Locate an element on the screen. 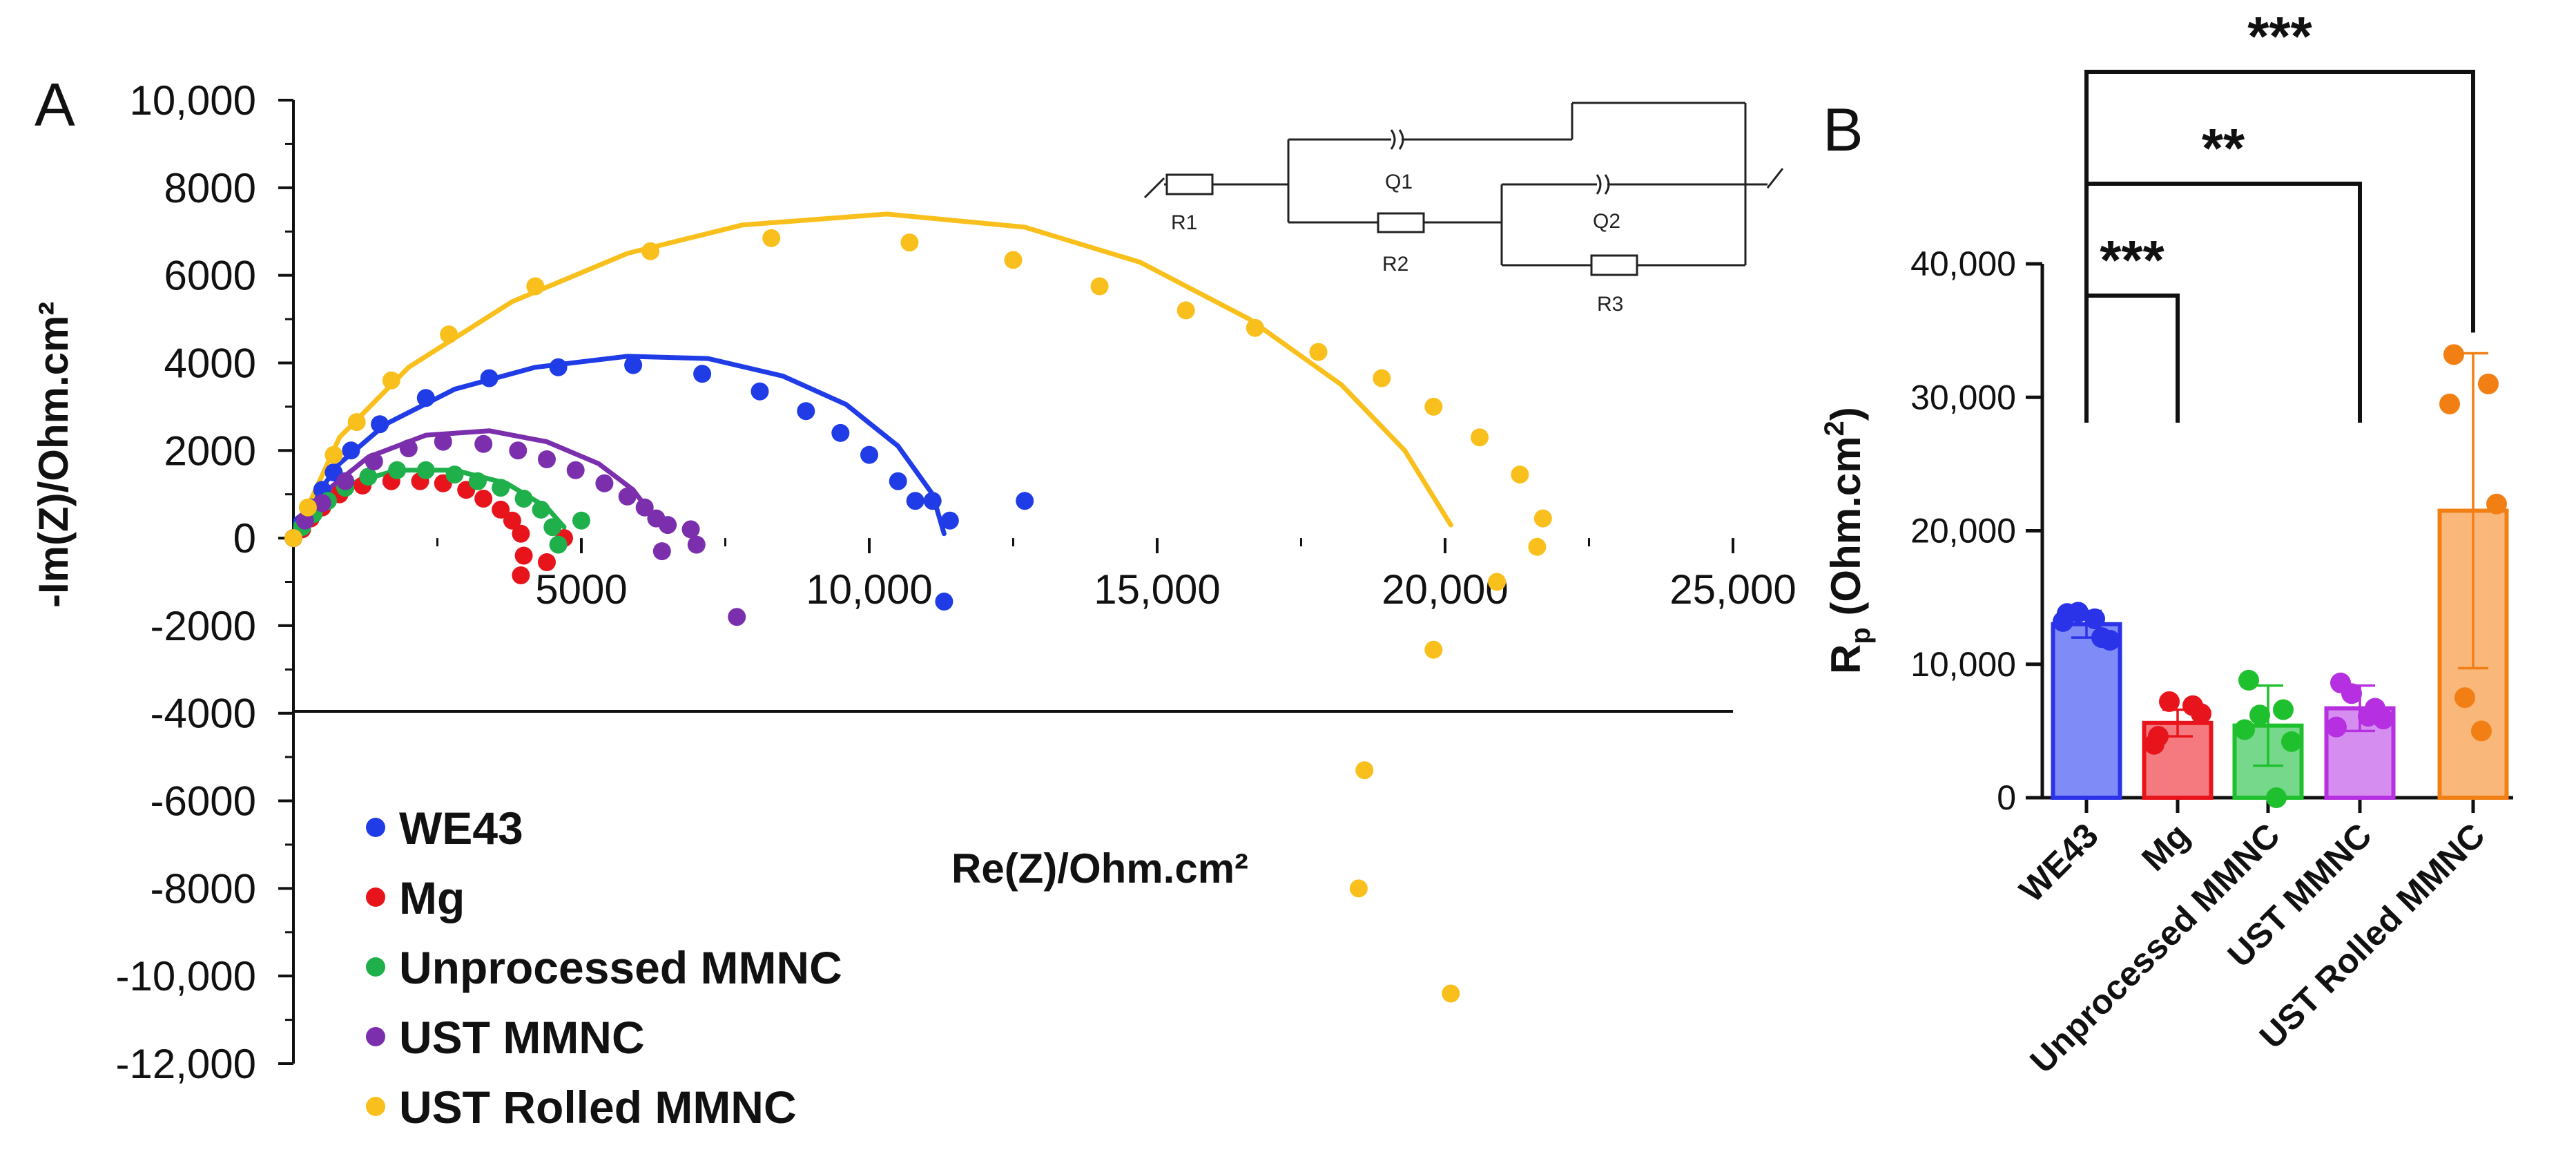 Image resolution: width=2576 pixels, height=1161 pixels. circuit-lead-right is located at coordinates (1775, 179).